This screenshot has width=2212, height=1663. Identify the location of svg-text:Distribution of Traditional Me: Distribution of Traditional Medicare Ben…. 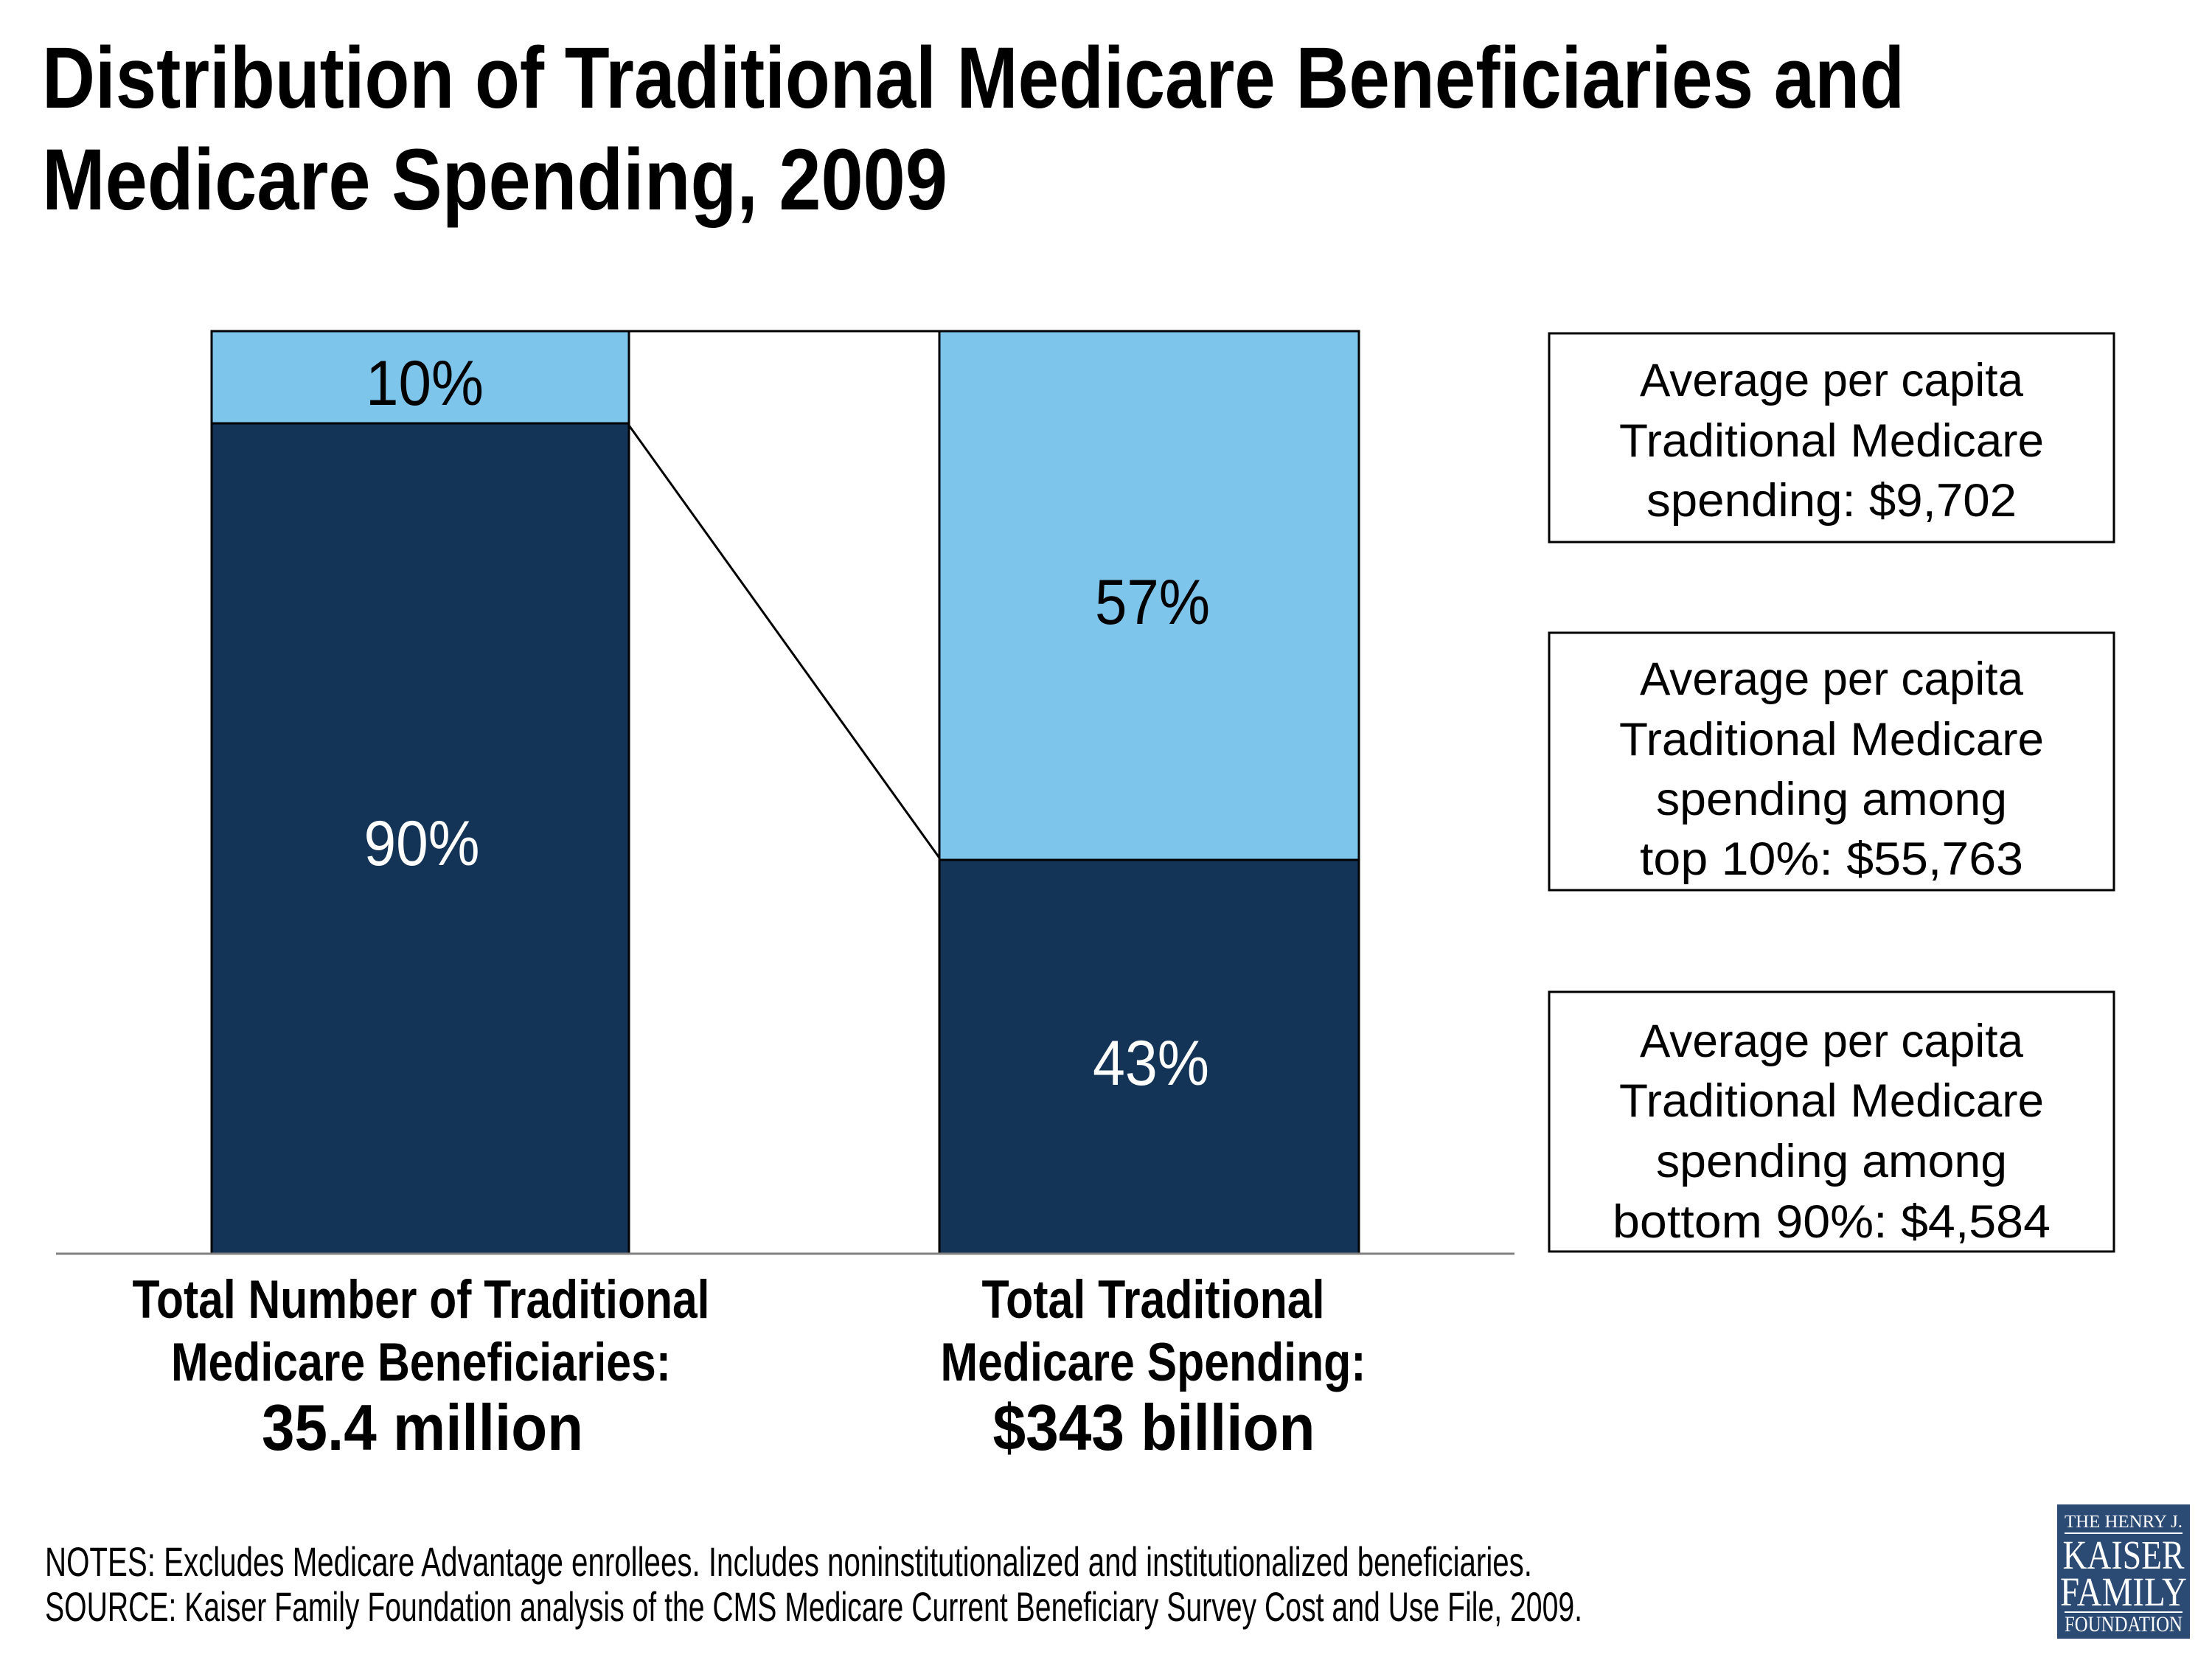
(973, 78).